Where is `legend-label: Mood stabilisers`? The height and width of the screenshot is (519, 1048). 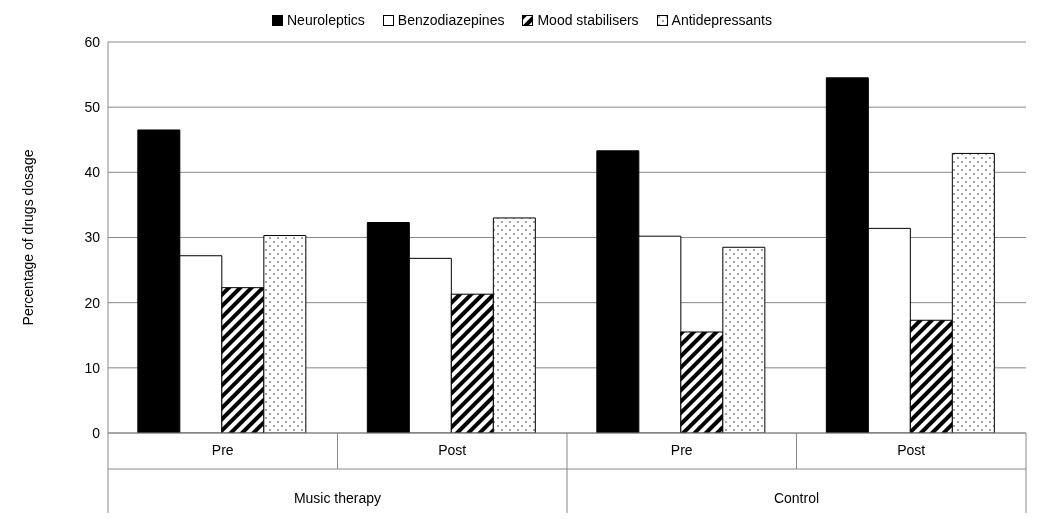 legend-label: Mood stabilisers is located at coordinates (587, 20).